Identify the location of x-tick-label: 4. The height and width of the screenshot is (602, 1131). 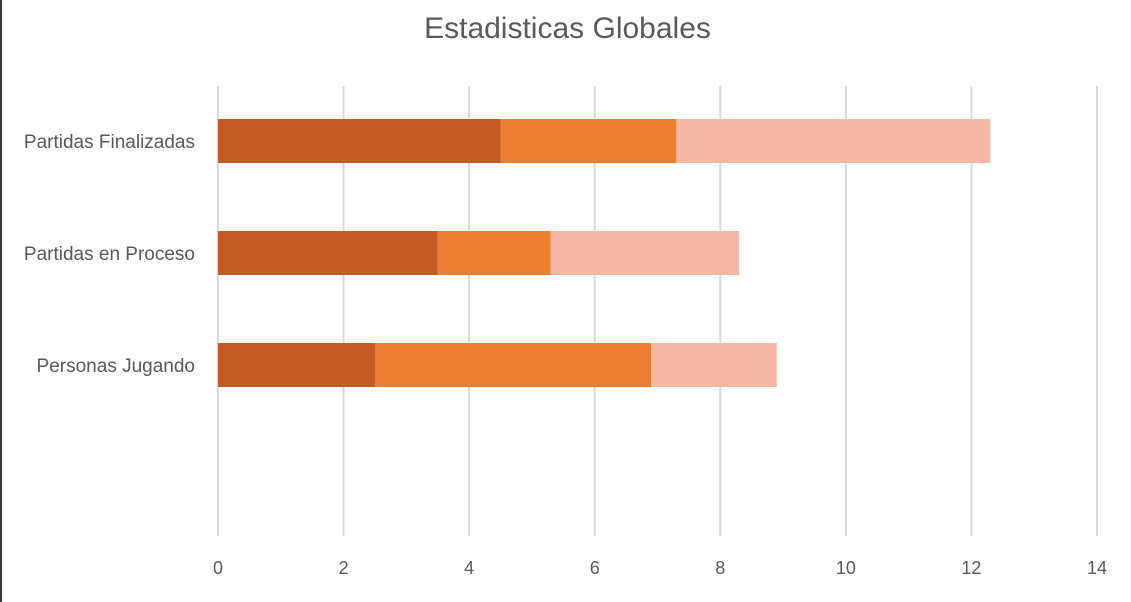
(469, 568).